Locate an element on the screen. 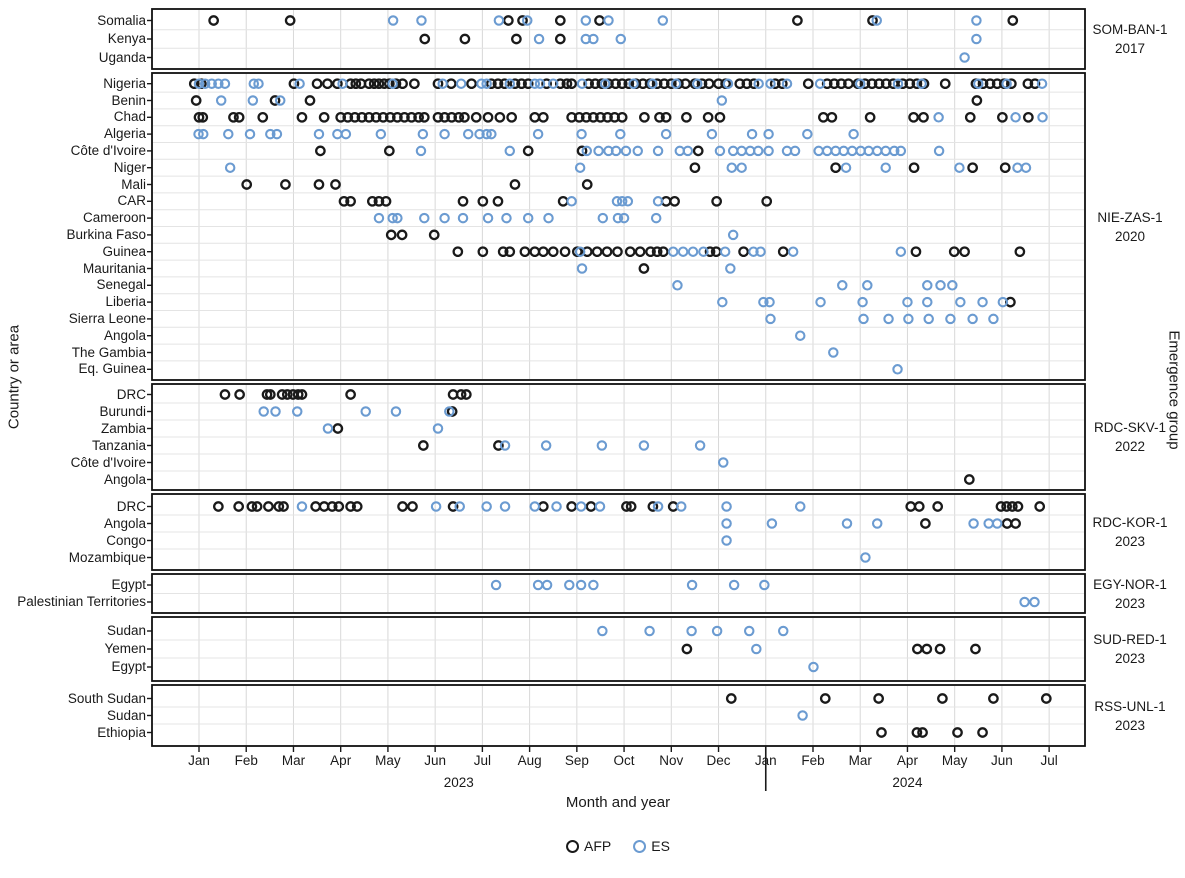 The image size is (1185, 878). es-dot-burkina-faso is located at coordinates (733, 235).